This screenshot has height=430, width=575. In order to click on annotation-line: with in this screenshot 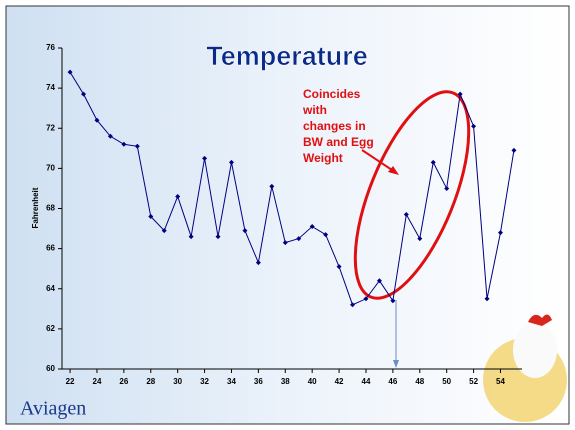, I will do `click(314, 110)`.